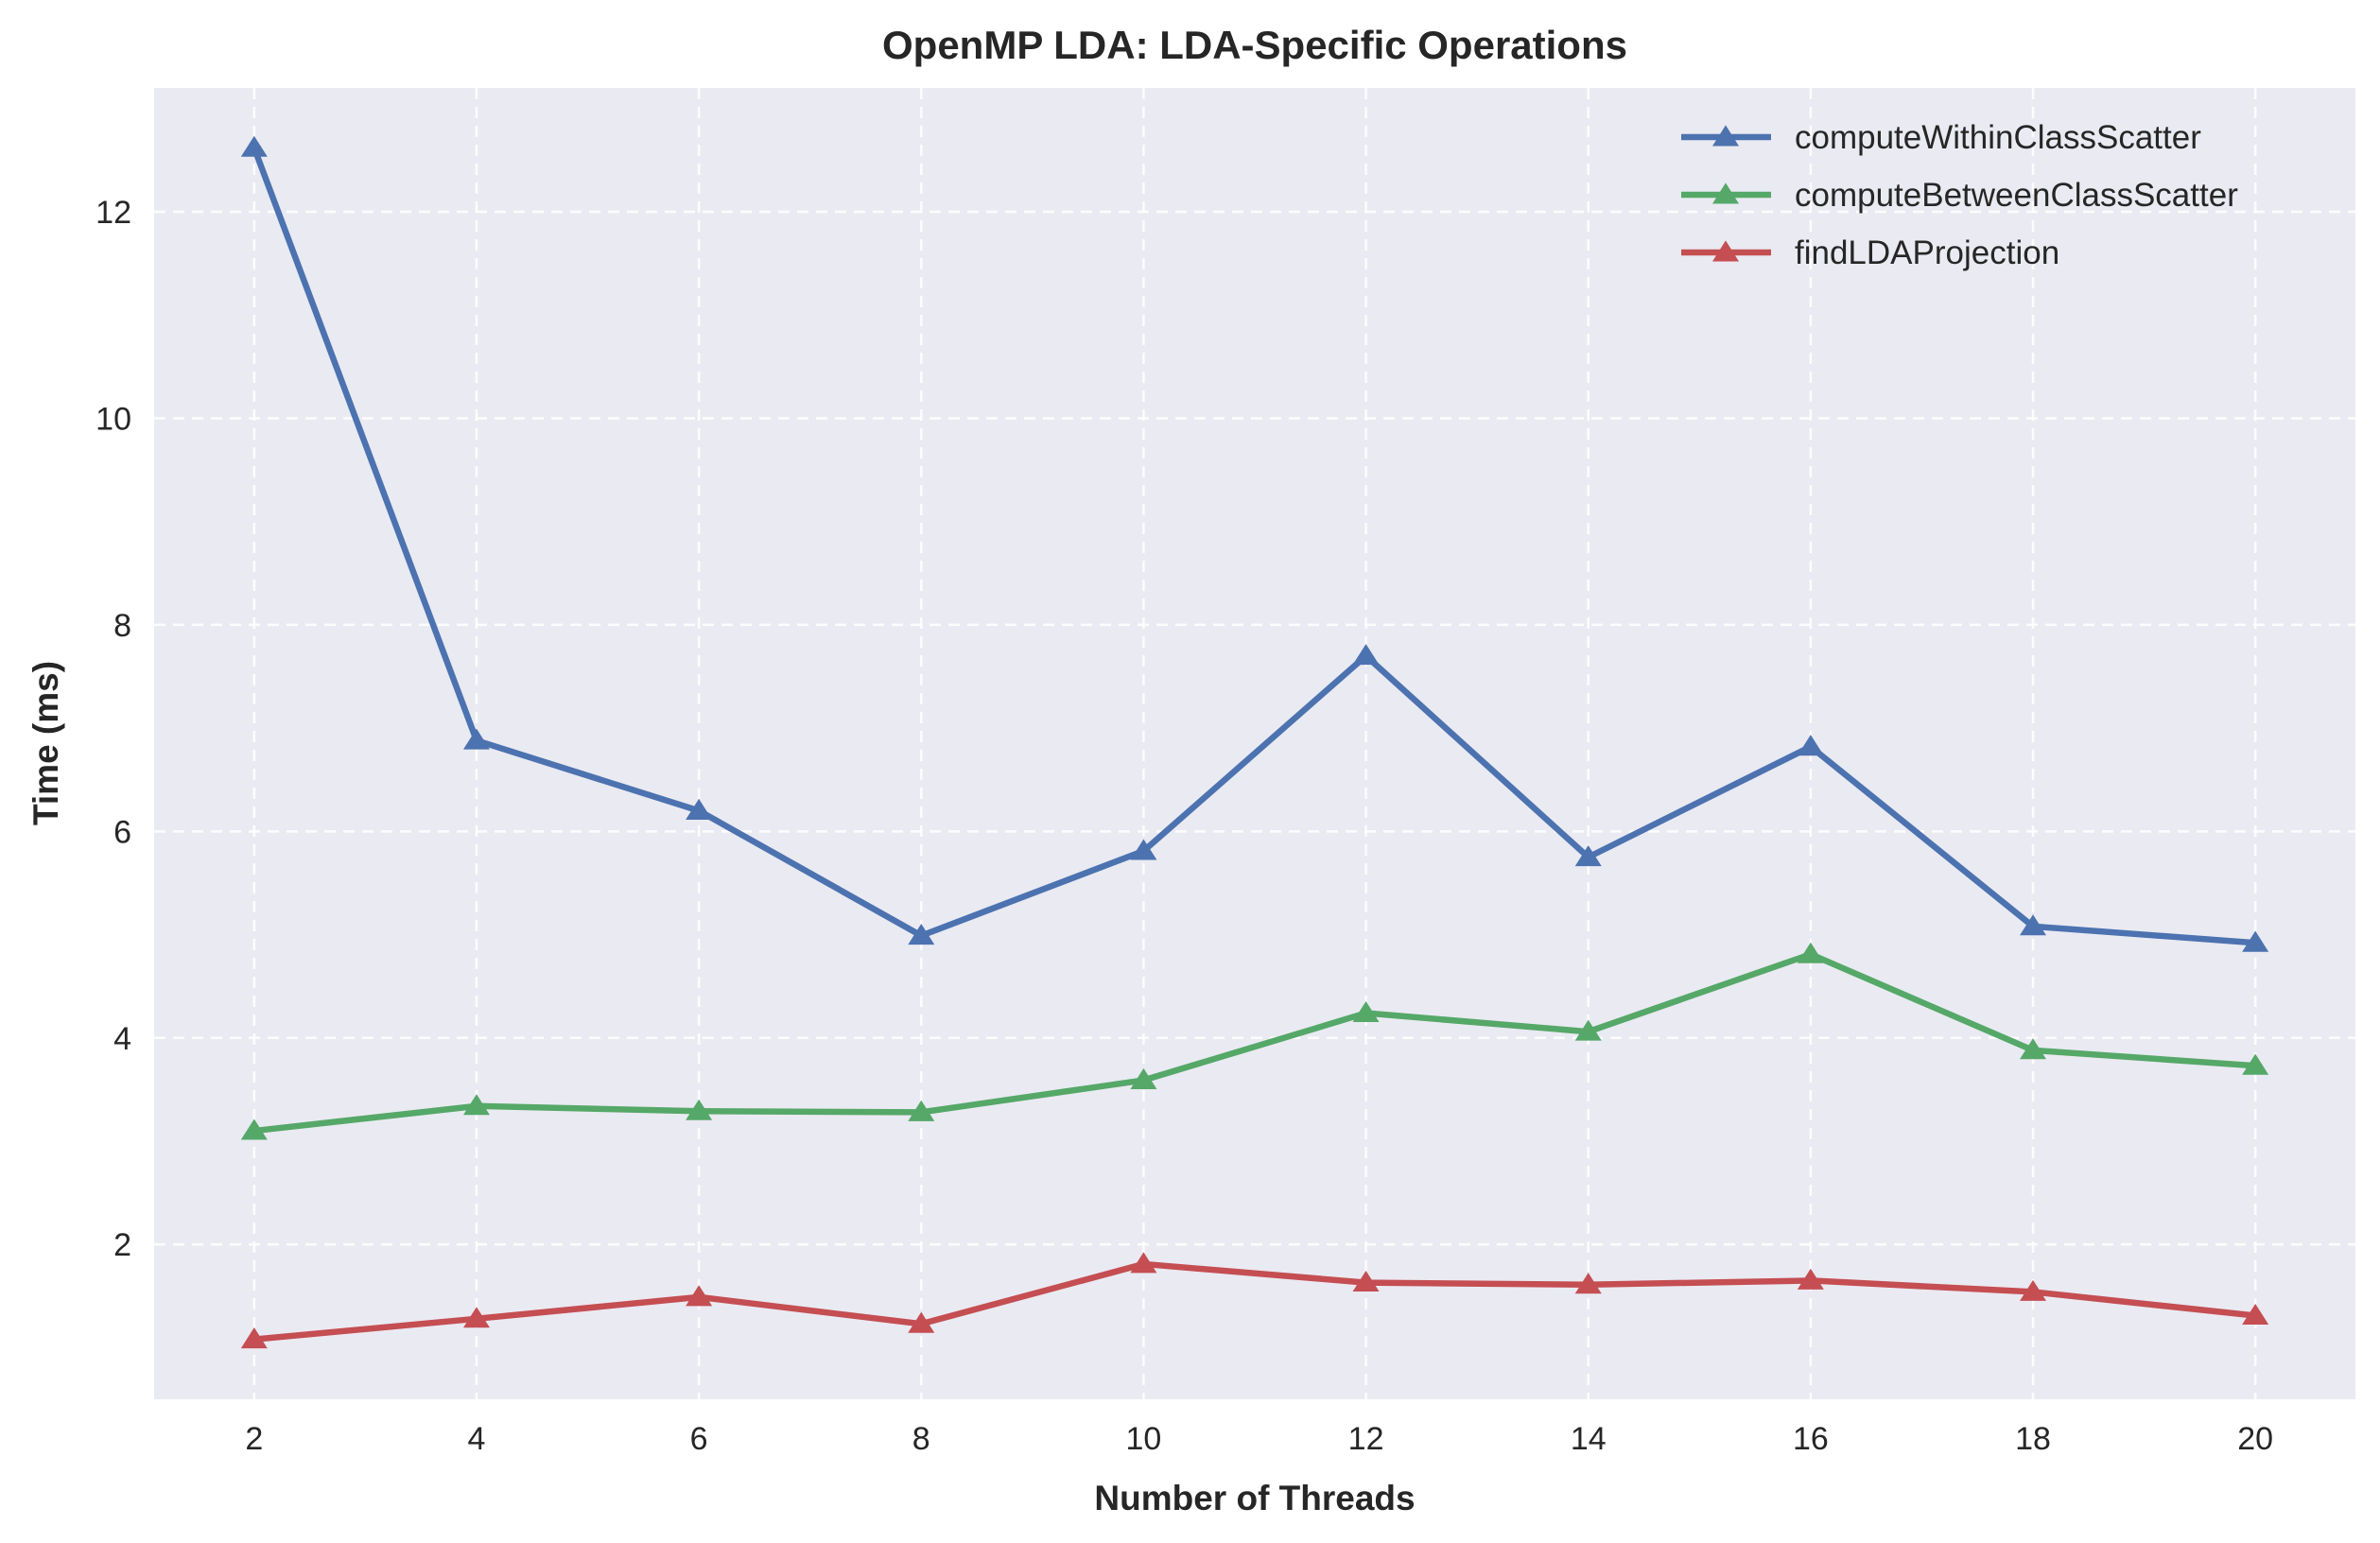 This screenshot has height=1543, width=2380. I want to click on x-axis-label: Number of Threads, so click(1254, 1498).